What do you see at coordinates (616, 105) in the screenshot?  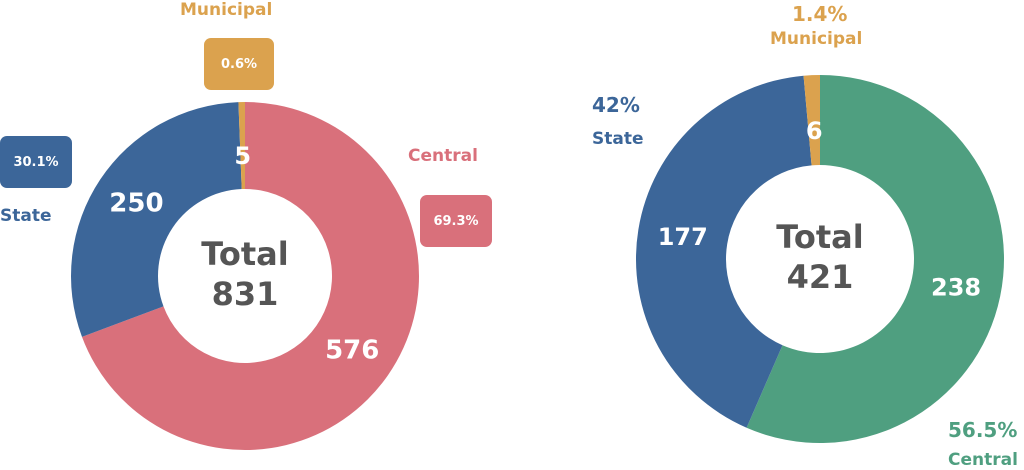 I see `right-state-percent: 42%` at bounding box center [616, 105].